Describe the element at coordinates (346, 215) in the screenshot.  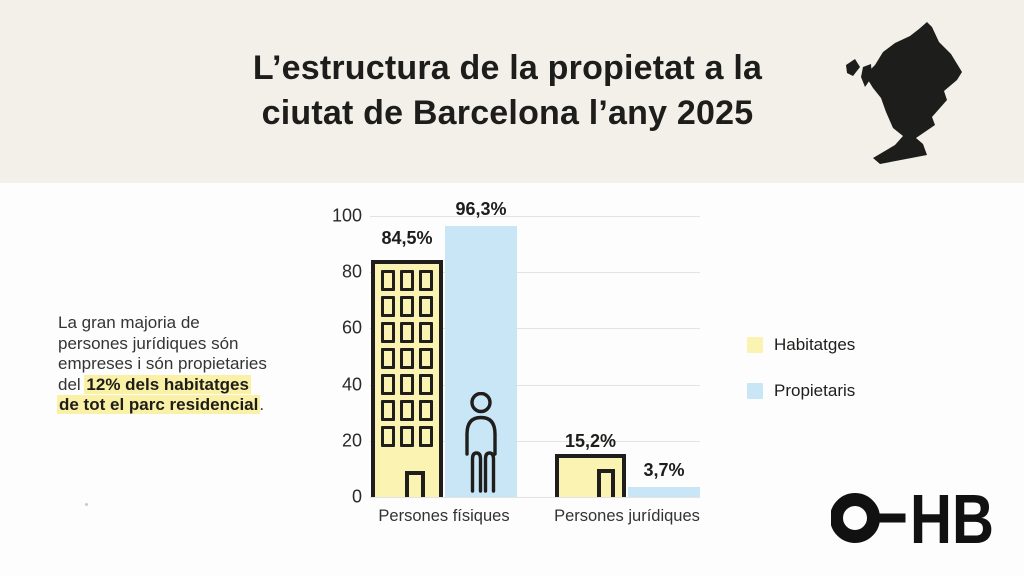
I see `y-axis-tick-label: 100` at that location.